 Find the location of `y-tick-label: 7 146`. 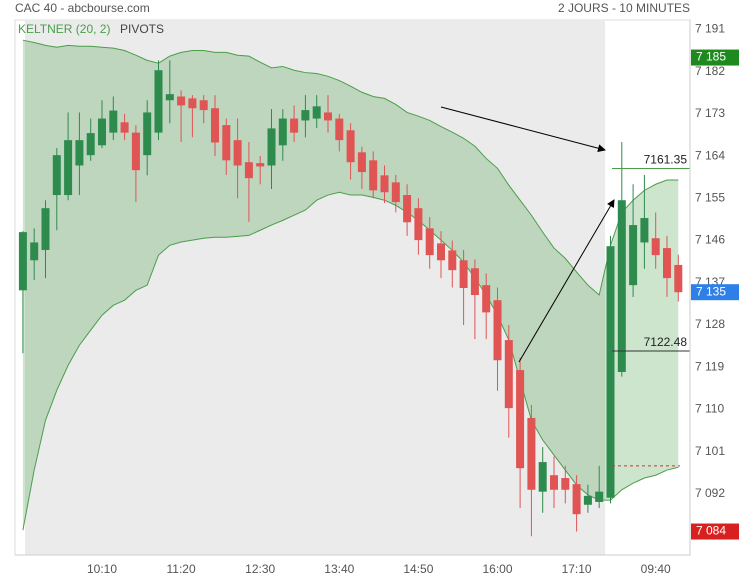

y-tick-label: 7 146 is located at coordinates (710, 240).